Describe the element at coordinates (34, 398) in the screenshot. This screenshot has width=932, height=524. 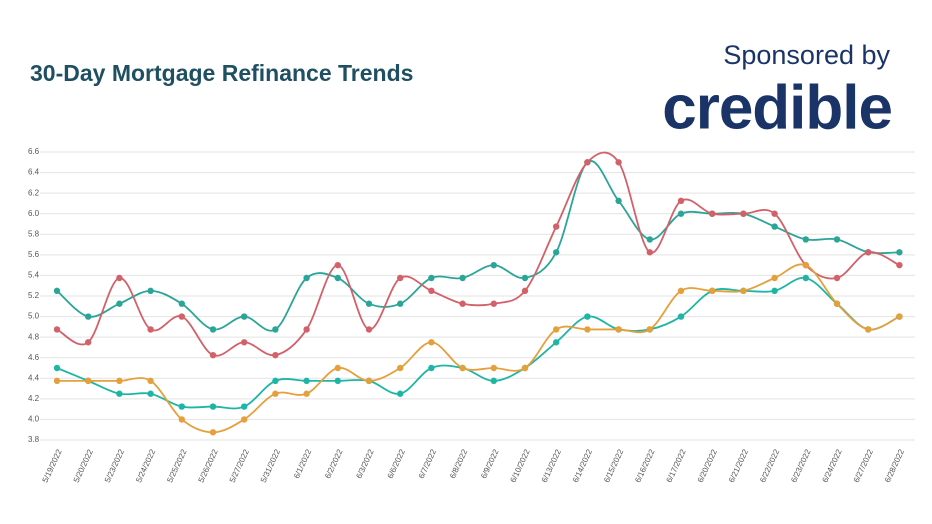
I see `y-tick-label: 4.2` at that location.